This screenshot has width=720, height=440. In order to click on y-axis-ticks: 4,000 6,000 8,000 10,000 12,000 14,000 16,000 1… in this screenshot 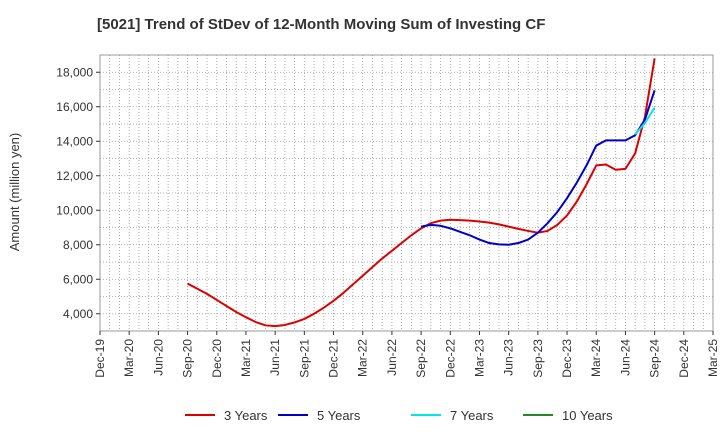, I will do `click(78, 193)`.